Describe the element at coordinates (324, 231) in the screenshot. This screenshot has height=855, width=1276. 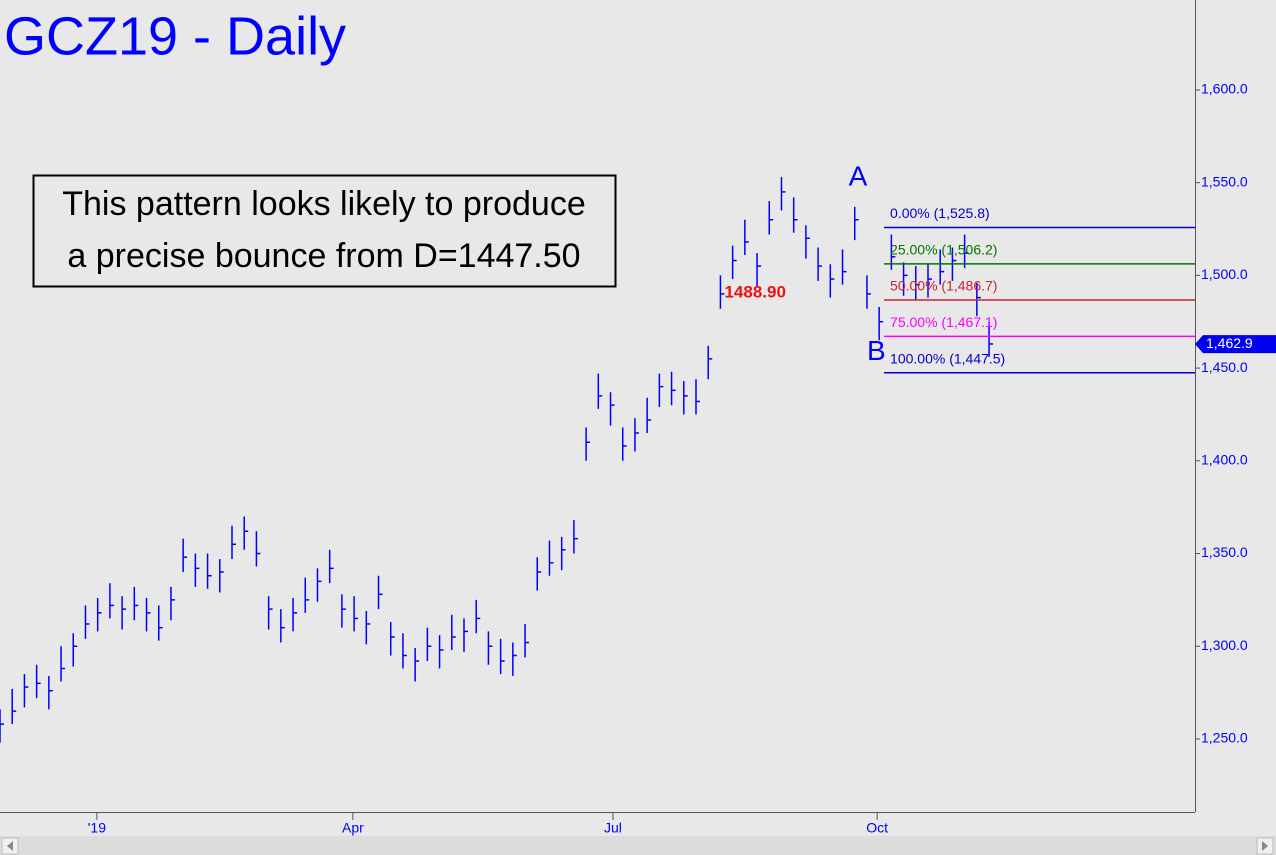
I see `comment-box` at that location.